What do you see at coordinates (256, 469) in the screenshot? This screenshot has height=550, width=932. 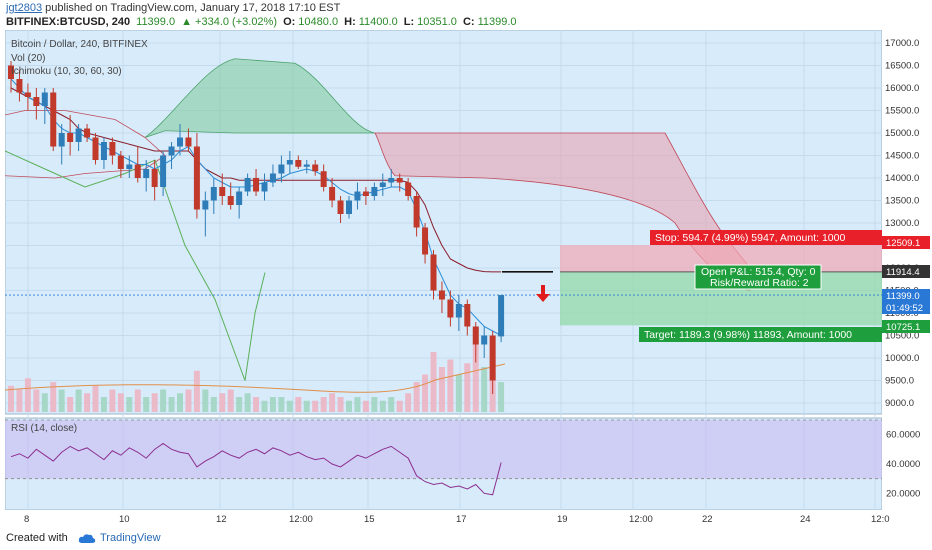 I see `rsi-line` at bounding box center [256, 469].